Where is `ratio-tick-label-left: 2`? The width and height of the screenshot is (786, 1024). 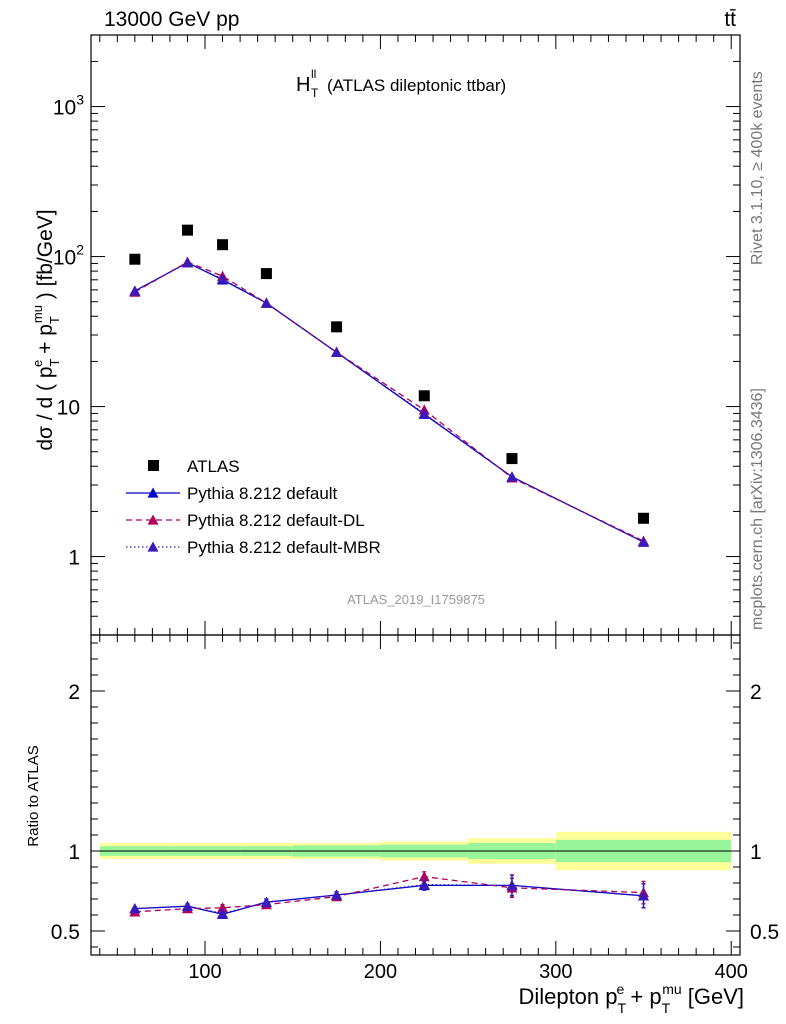 ratio-tick-label-left: 2 is located at coordinates (74, 692).